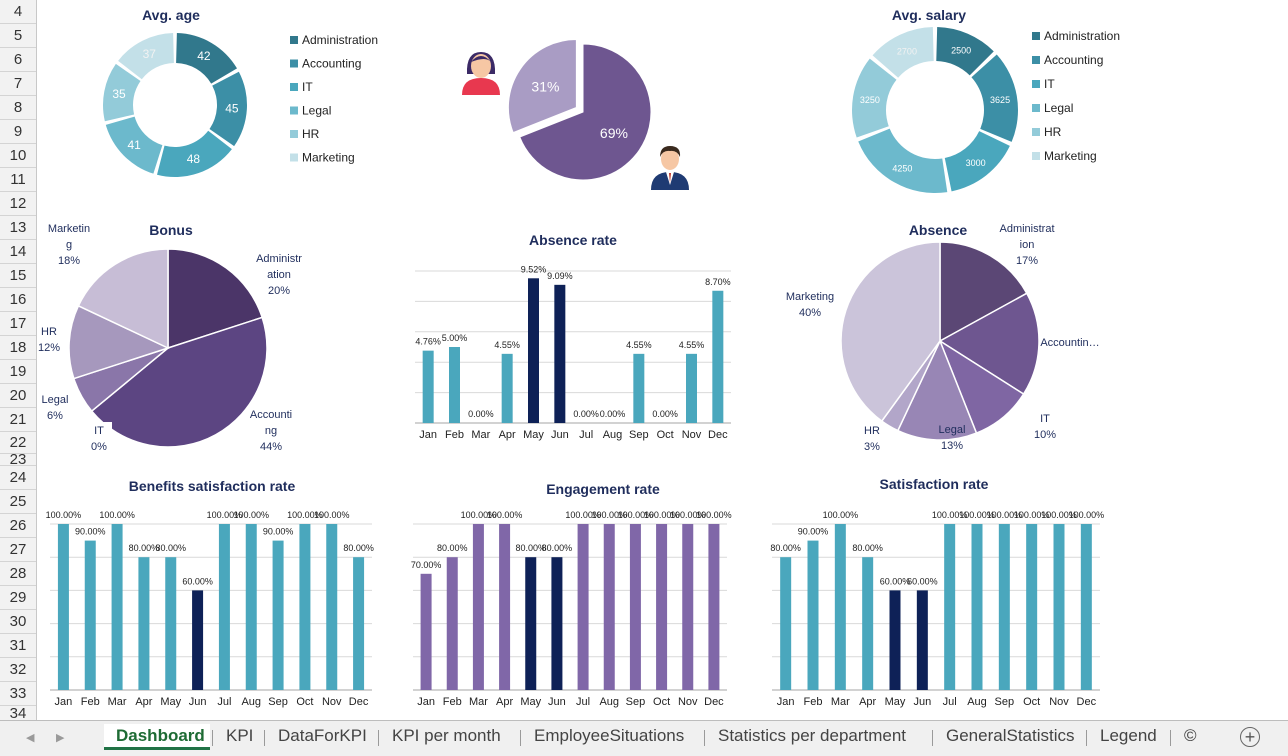 This screenshot has width=1288, height=756. Describe the element at coordinates (18, 526) in the screenshot. I see `row-header: 26` at that location.